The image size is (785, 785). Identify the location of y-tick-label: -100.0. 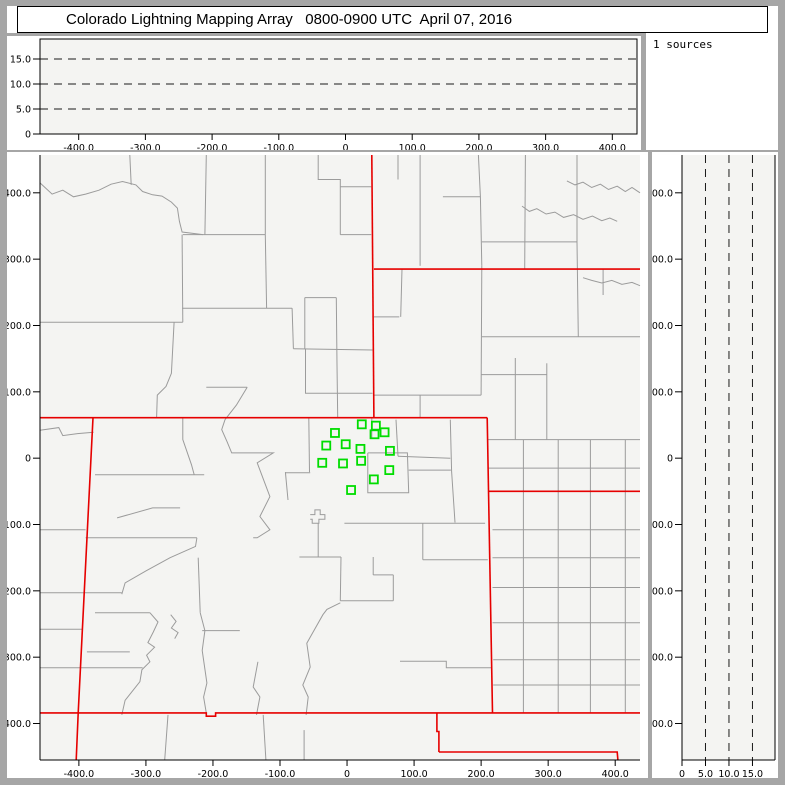
(19, 525).